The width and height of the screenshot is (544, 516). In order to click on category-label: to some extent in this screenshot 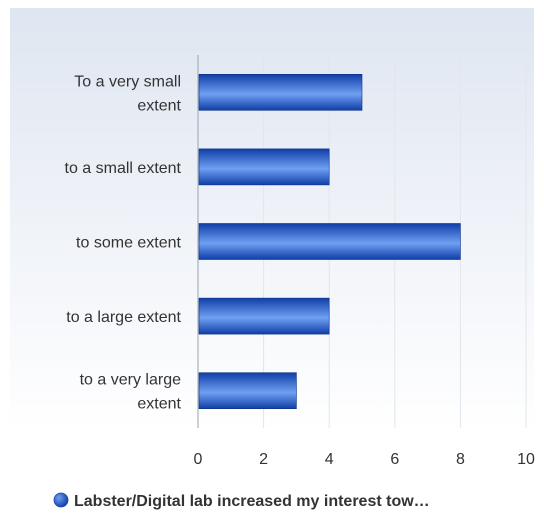, I will do `click(129, 243)`.